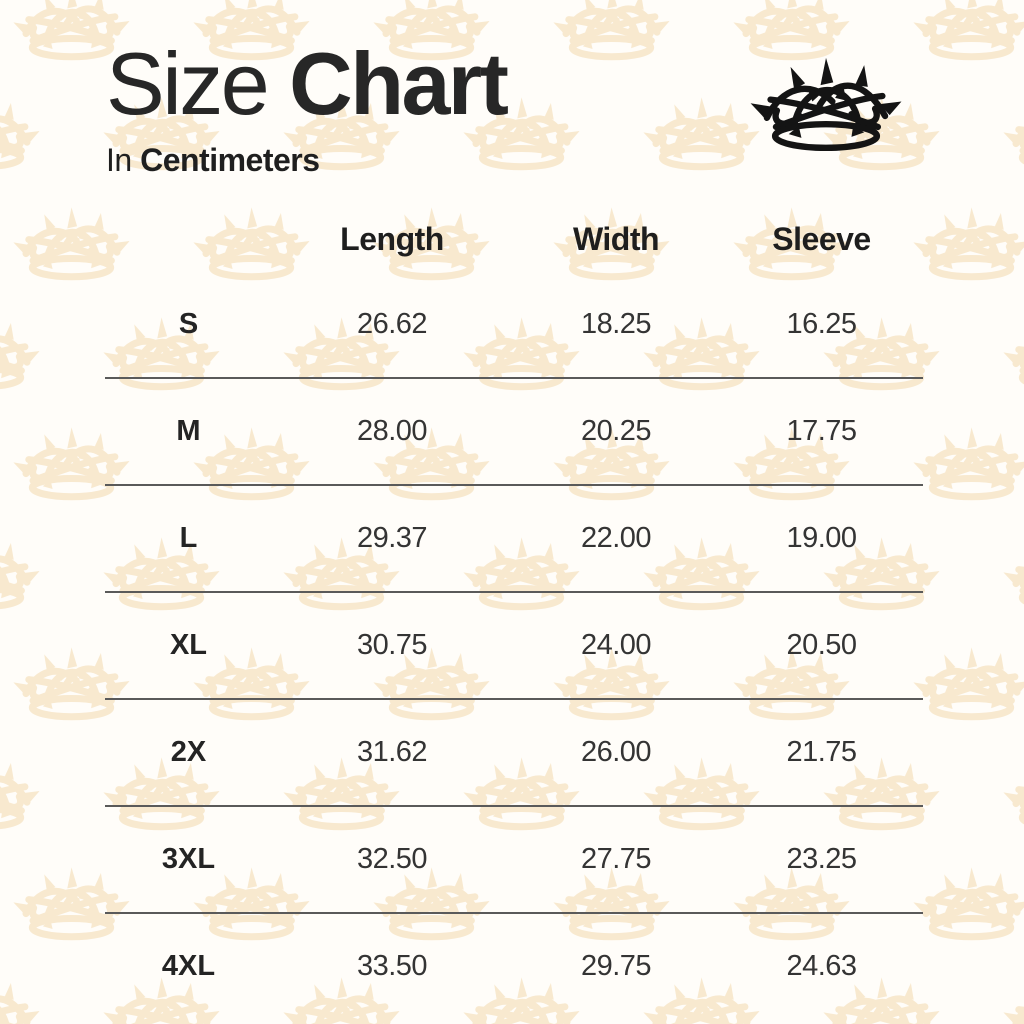  I want to click on title-word-chart: Chart, so click(399, 83).